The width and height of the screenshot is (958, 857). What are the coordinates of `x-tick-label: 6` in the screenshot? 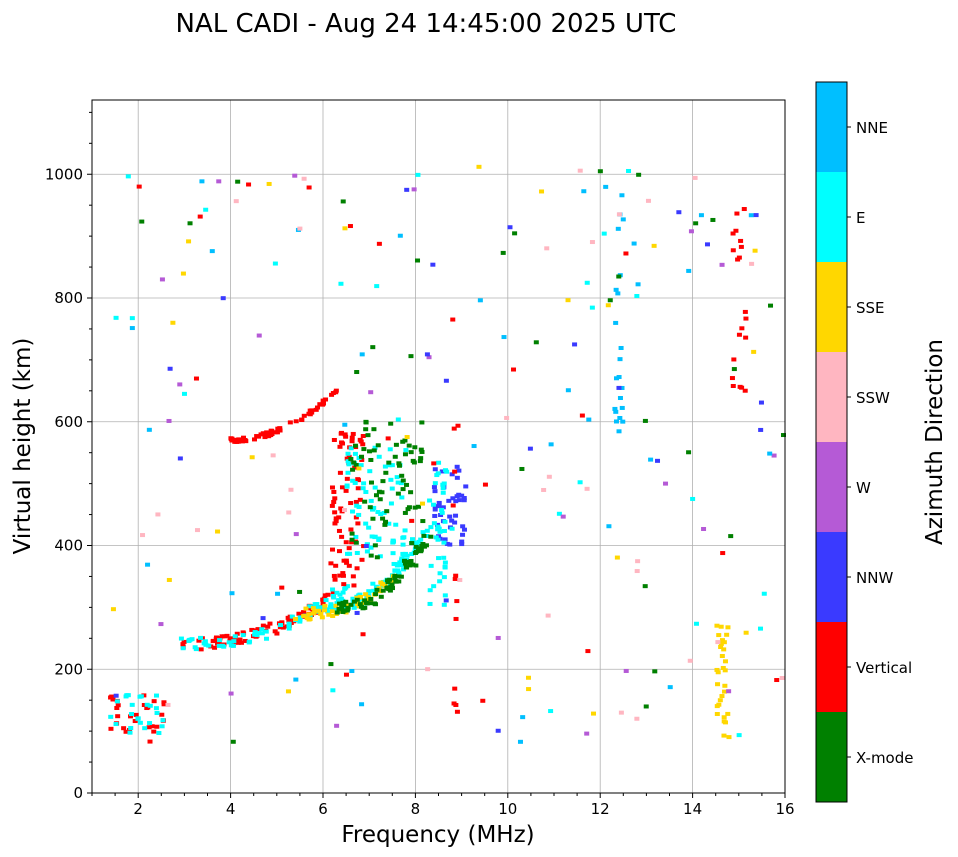 It's located at (323, 809).